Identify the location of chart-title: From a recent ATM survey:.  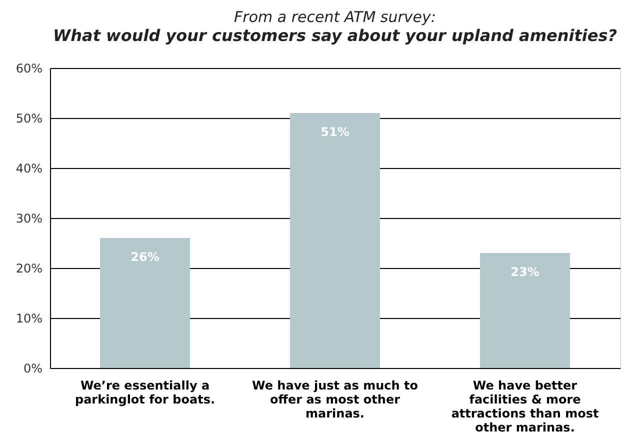
(335, 17).